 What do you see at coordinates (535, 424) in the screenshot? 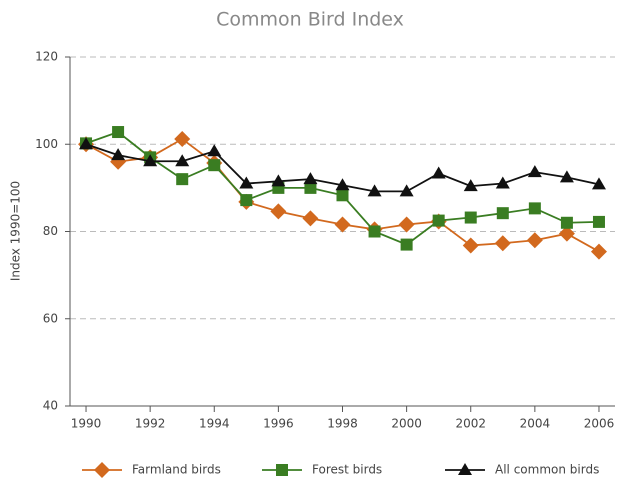
I see `x-tick-label: 2004` at bounding box center [535, 424].